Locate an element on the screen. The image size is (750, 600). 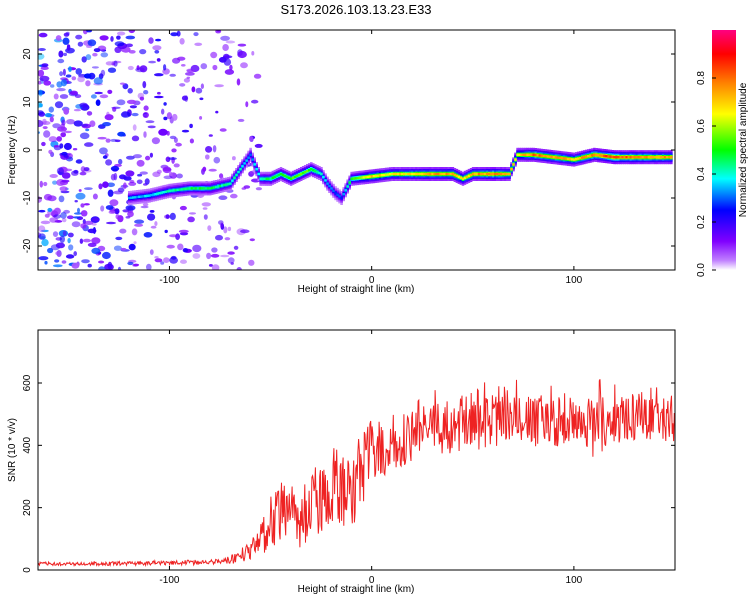
y-tick-label: 400 is located at coordinates (27, 445).